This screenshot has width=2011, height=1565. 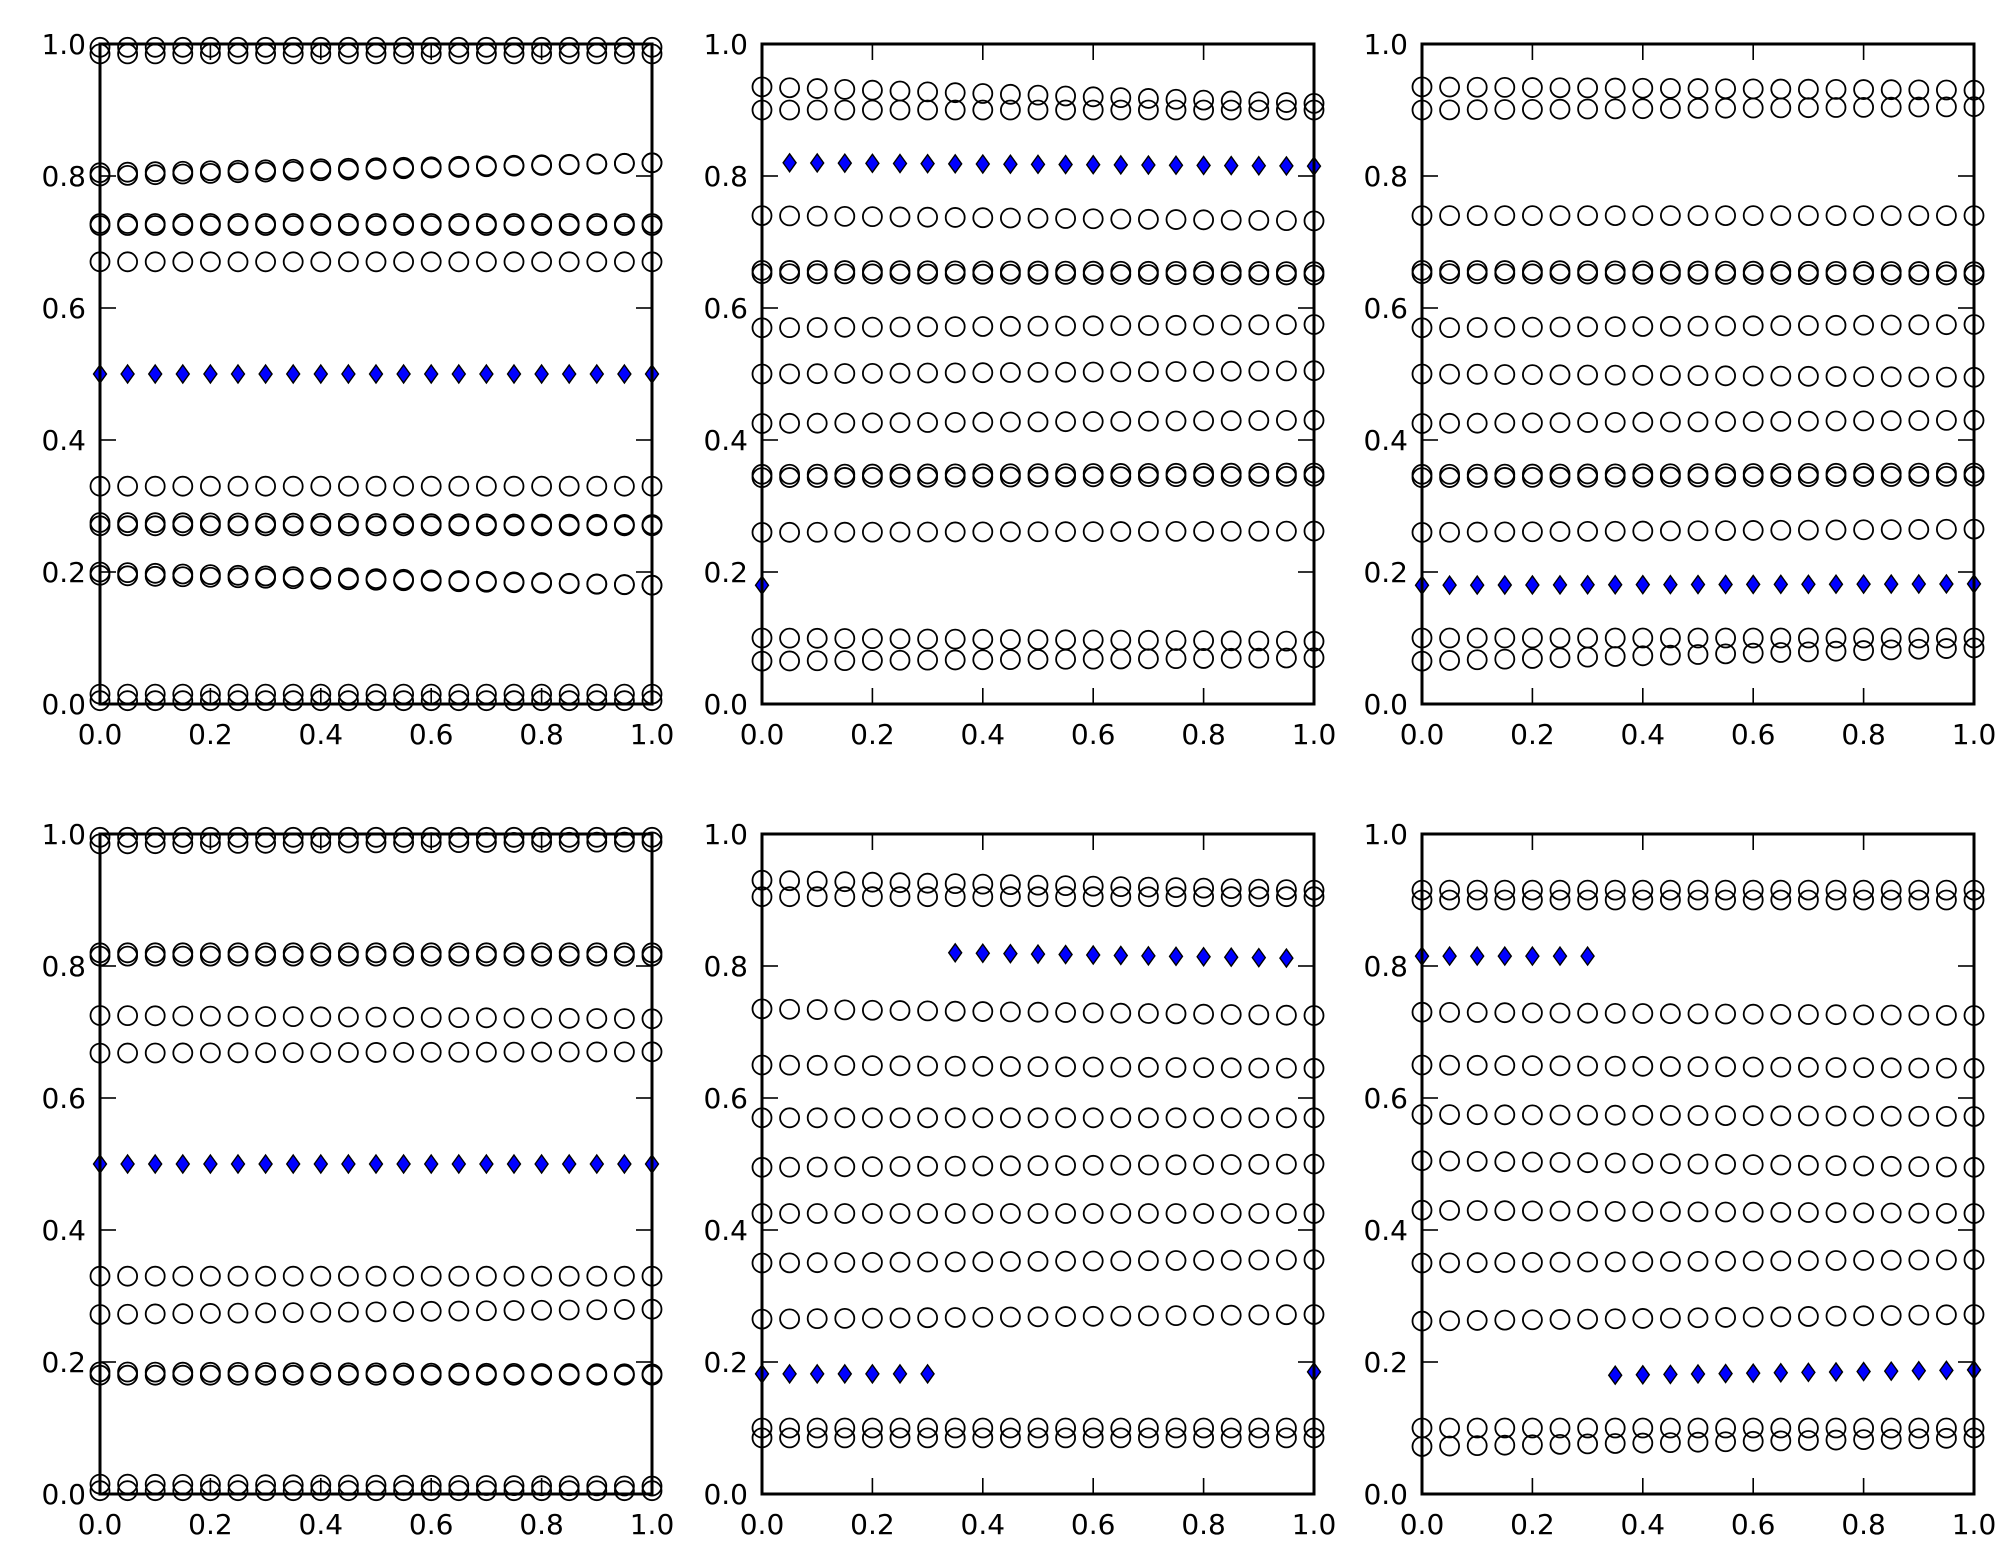 I want to click on y-tick-label: 0.6, so click(x=725, y=1098).